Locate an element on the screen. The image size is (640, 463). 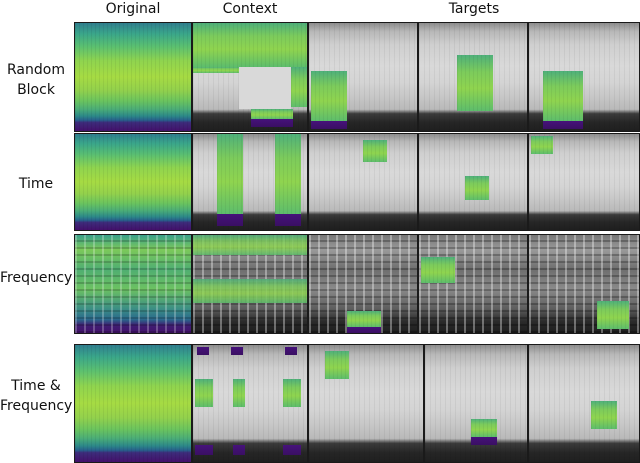
row4-target2-spectrogram is located at coordinates (476, 403).